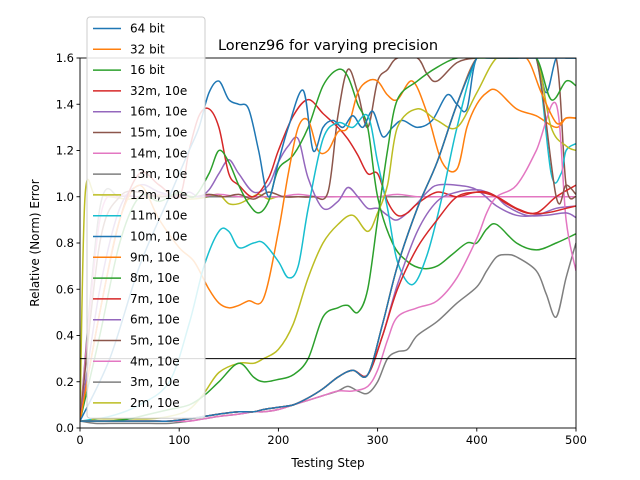  I want to click on x-axis-label: Testing Step, so click(327, 463).